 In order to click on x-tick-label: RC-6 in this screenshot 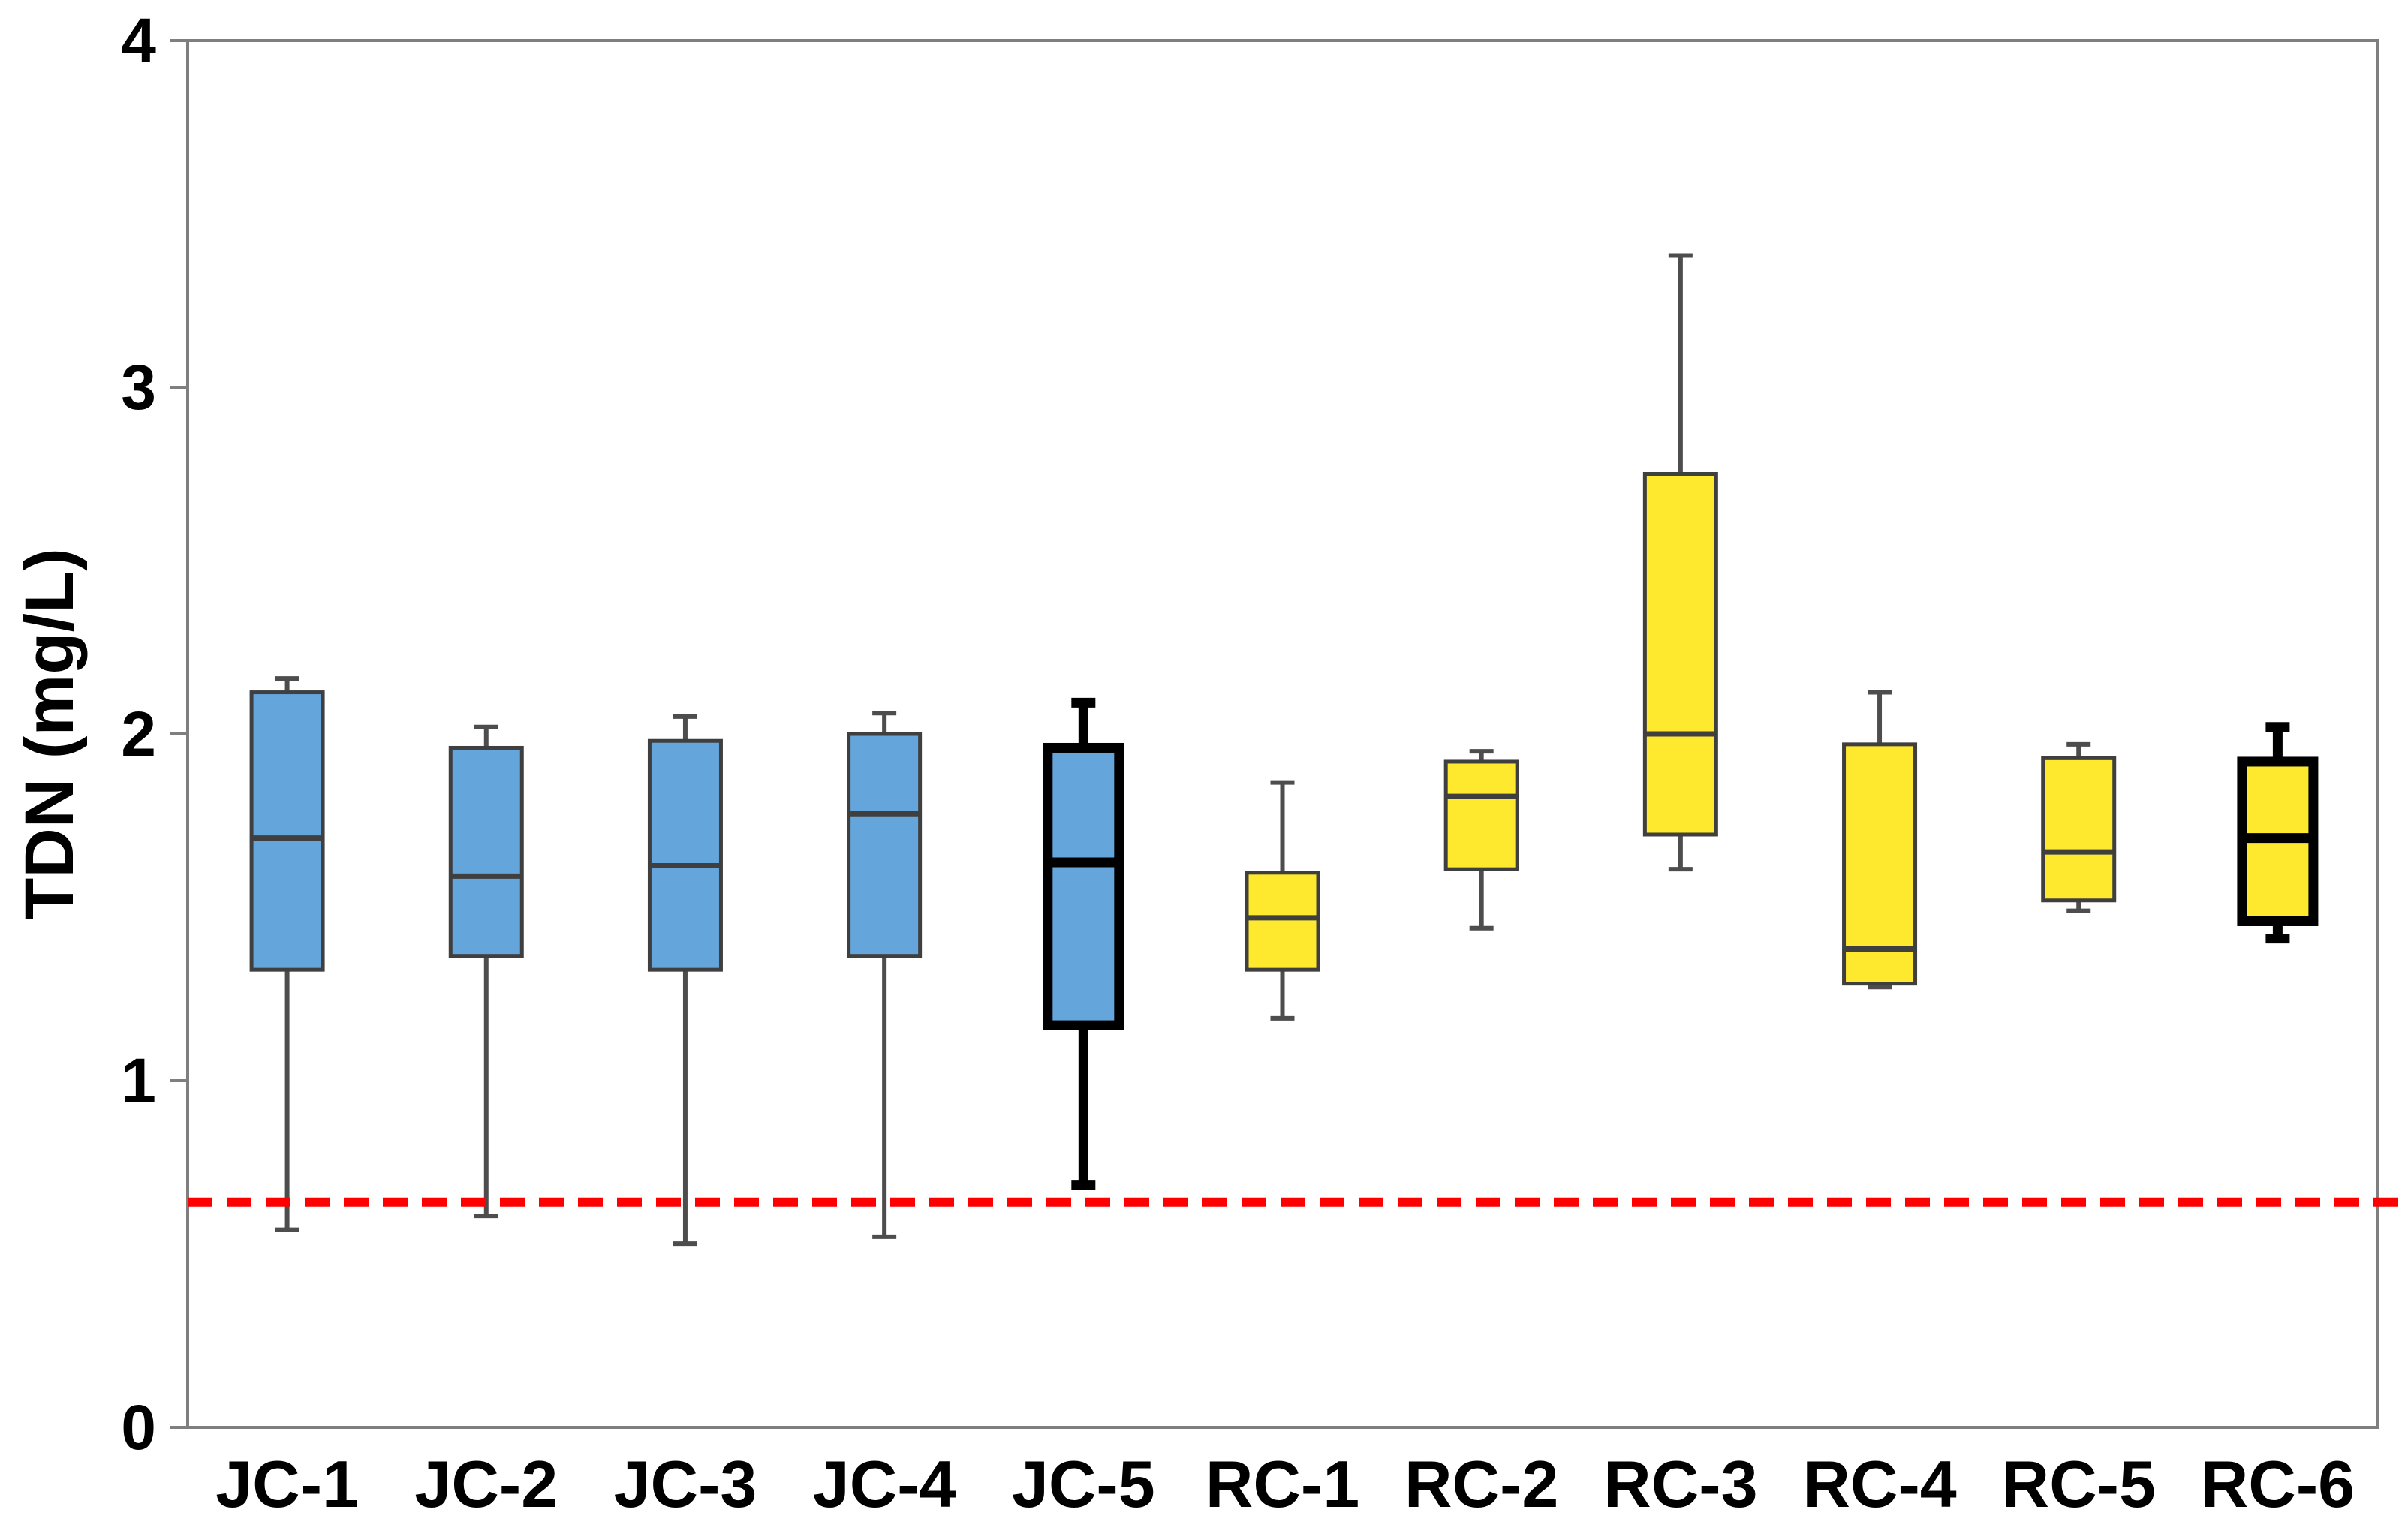, I will do `click(2278, 1484)`.